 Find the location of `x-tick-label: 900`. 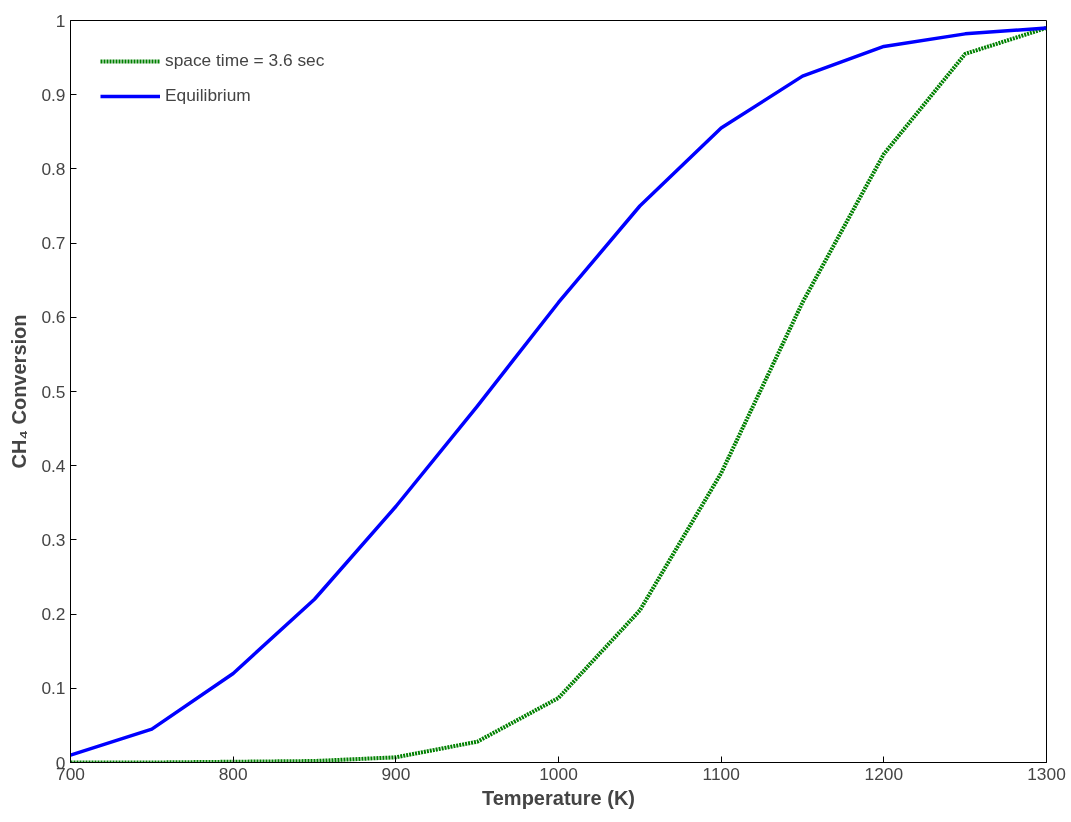

x-tick-label: 900 is located at coordinates (396, 773).